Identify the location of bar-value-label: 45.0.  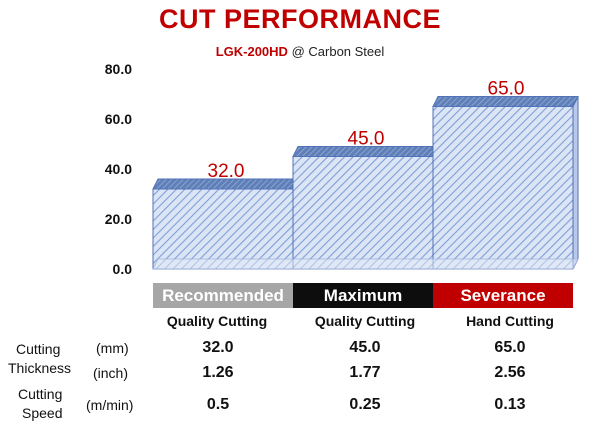
(366, 139).